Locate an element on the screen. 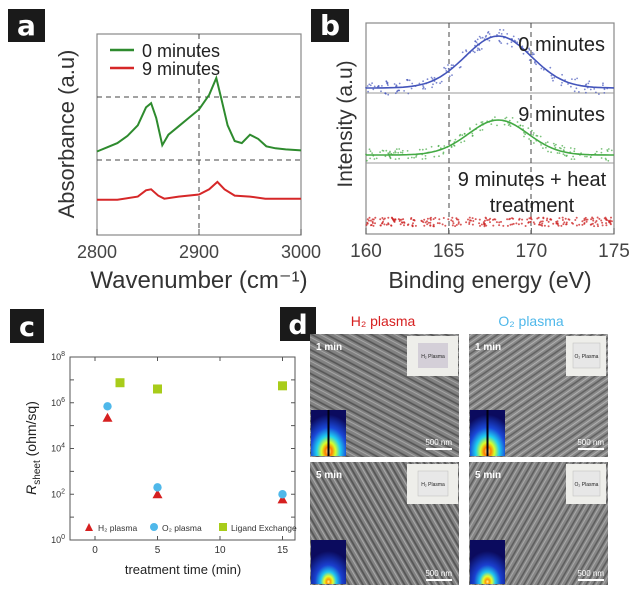 This screenshot has width=634, height=591. sem-image-o2-5min: O₂ Plasma 5 min 500 nm is located at coordinates (538, 523).